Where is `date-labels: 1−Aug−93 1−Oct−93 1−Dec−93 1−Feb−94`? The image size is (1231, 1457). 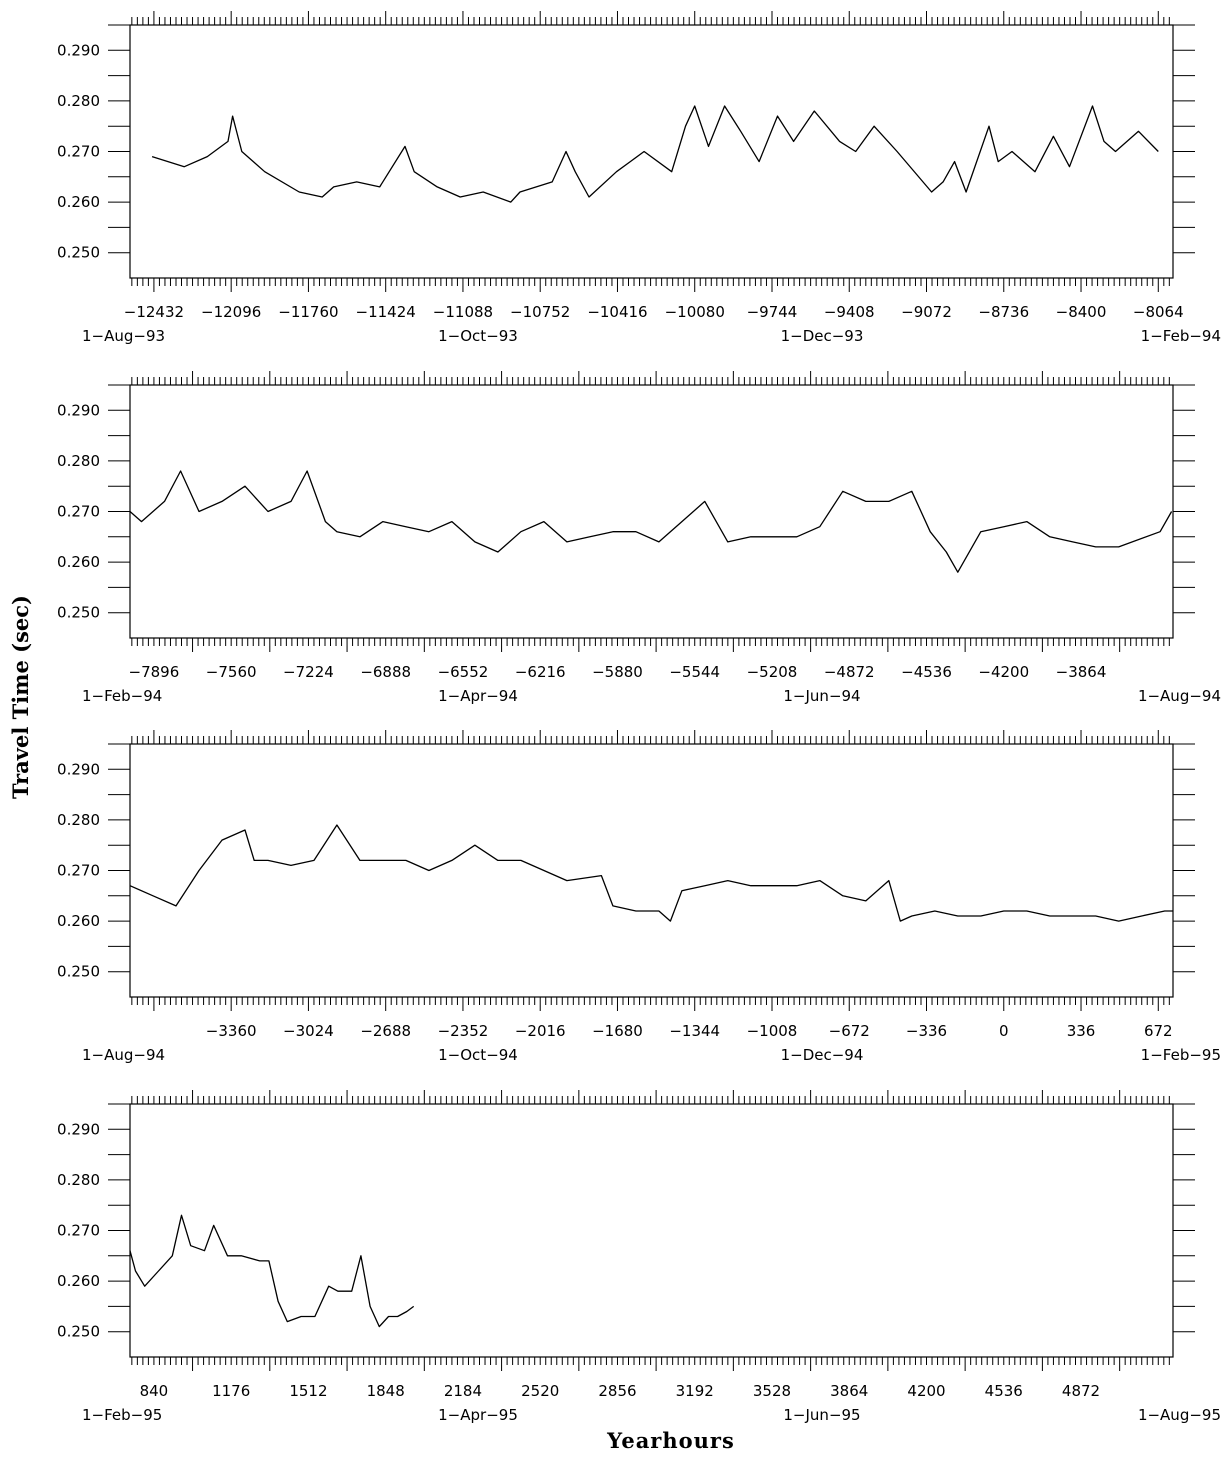 date-labels: 1−Aug−93 1−Oct−93 1−Dec−93 1−Feb−94 is located at coordinates (651, 336).